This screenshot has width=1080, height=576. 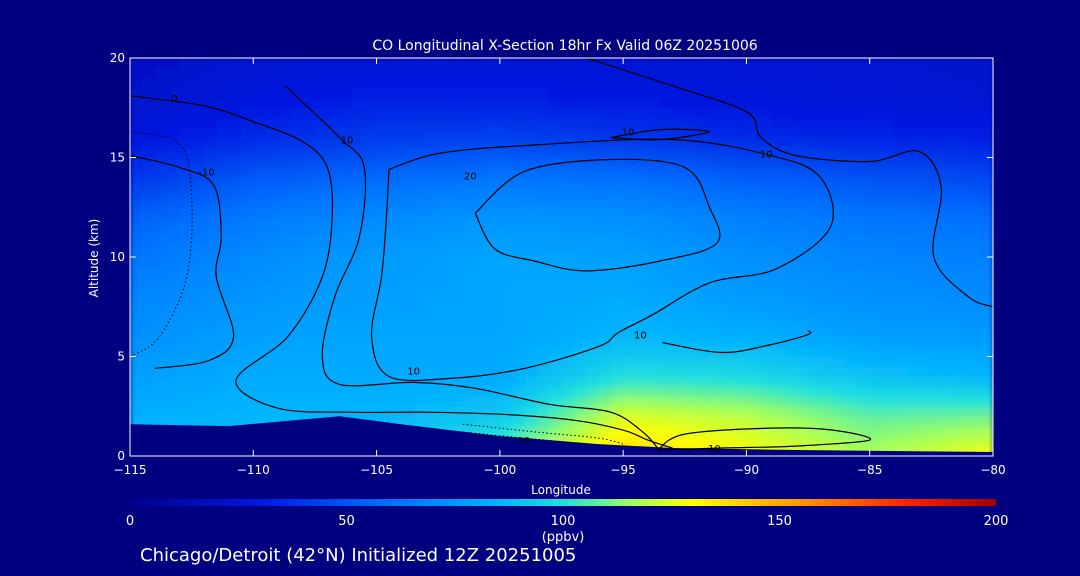 What do you see at coordinates (714, 449) in the screenshot?
I see `contour-label: 10` at bounding box center [714, 449].